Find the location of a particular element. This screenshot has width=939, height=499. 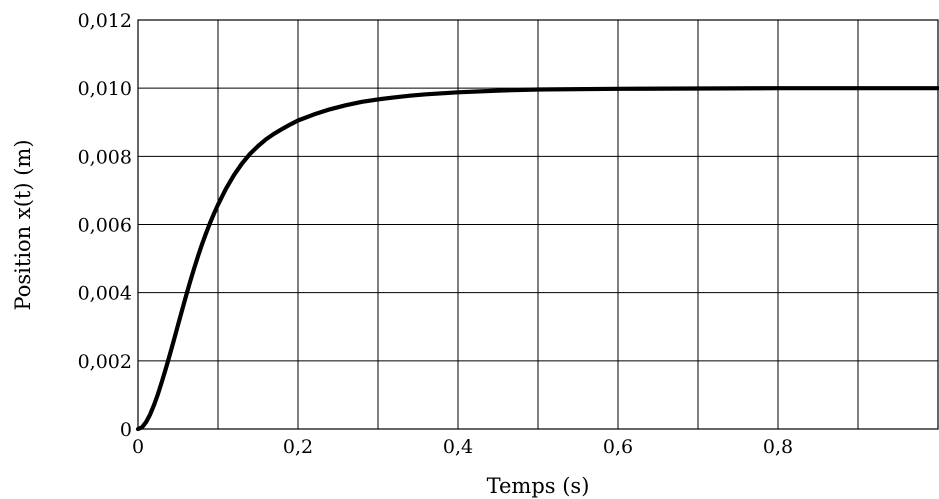

x-tick-labels: 0 0,2 0,4 0,6 0,8 is located at coordinates (462, 447).